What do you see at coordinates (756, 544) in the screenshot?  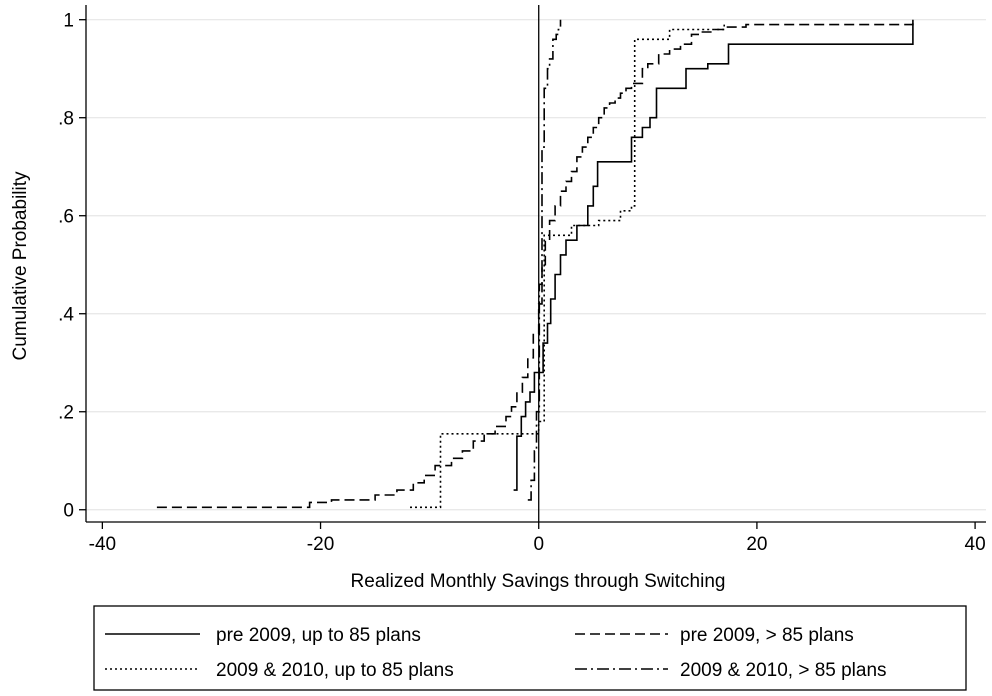 I see `x-tick-label: 20` at bounding box center [756, 544].